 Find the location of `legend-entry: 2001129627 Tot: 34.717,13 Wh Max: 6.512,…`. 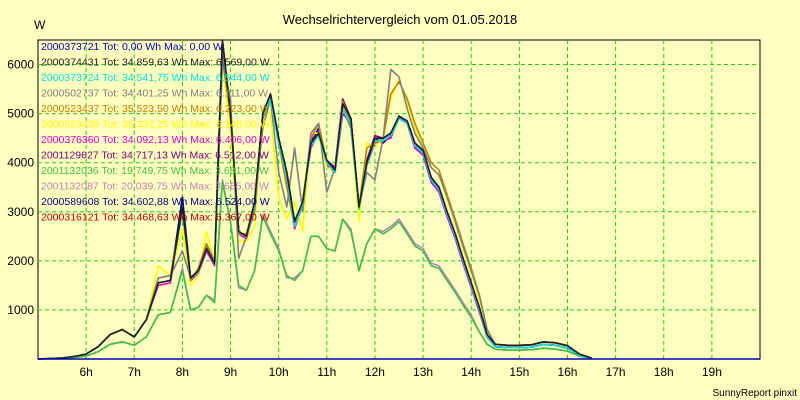

legend-entry: 2001129627 Tot: 34.717,13 Wh Max: 6.512,… is located at coordinates (155, 156).